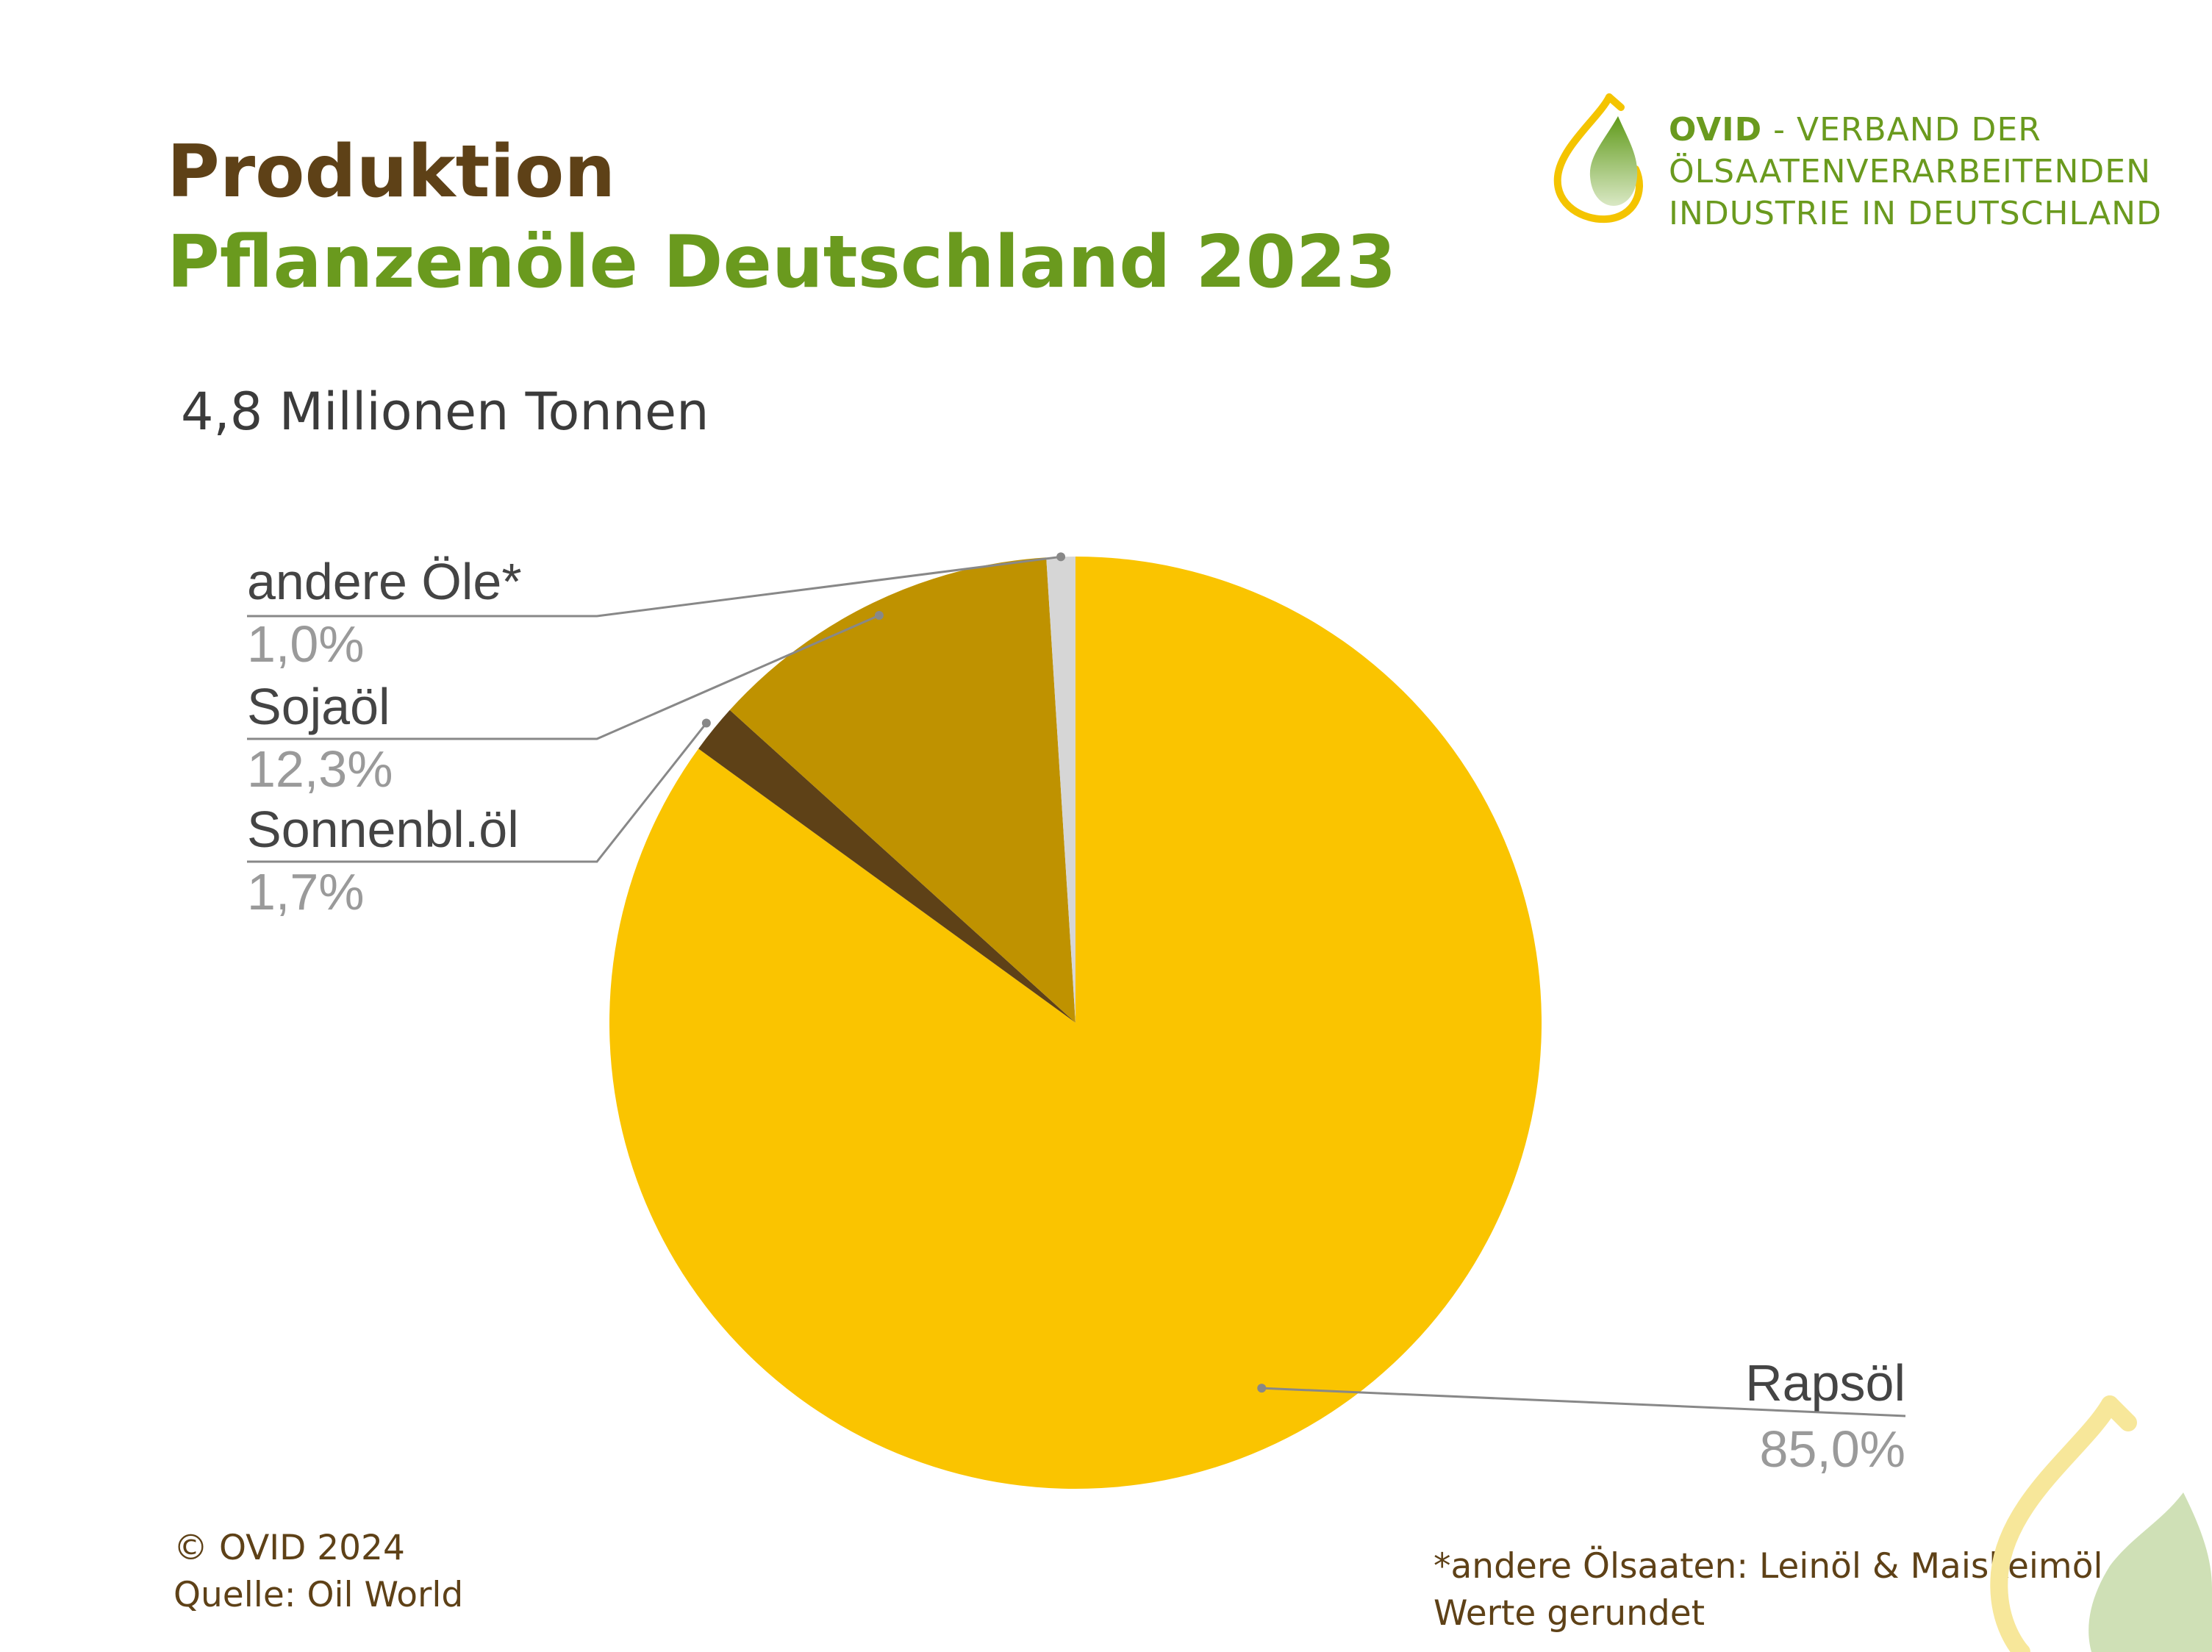 The width and height of the screenshot is (2212, 1652). What do you see at coordinates (320, 769) in the screenshot?
I see `slice-value-2: 12,3%` at bounding box center [320, 769].